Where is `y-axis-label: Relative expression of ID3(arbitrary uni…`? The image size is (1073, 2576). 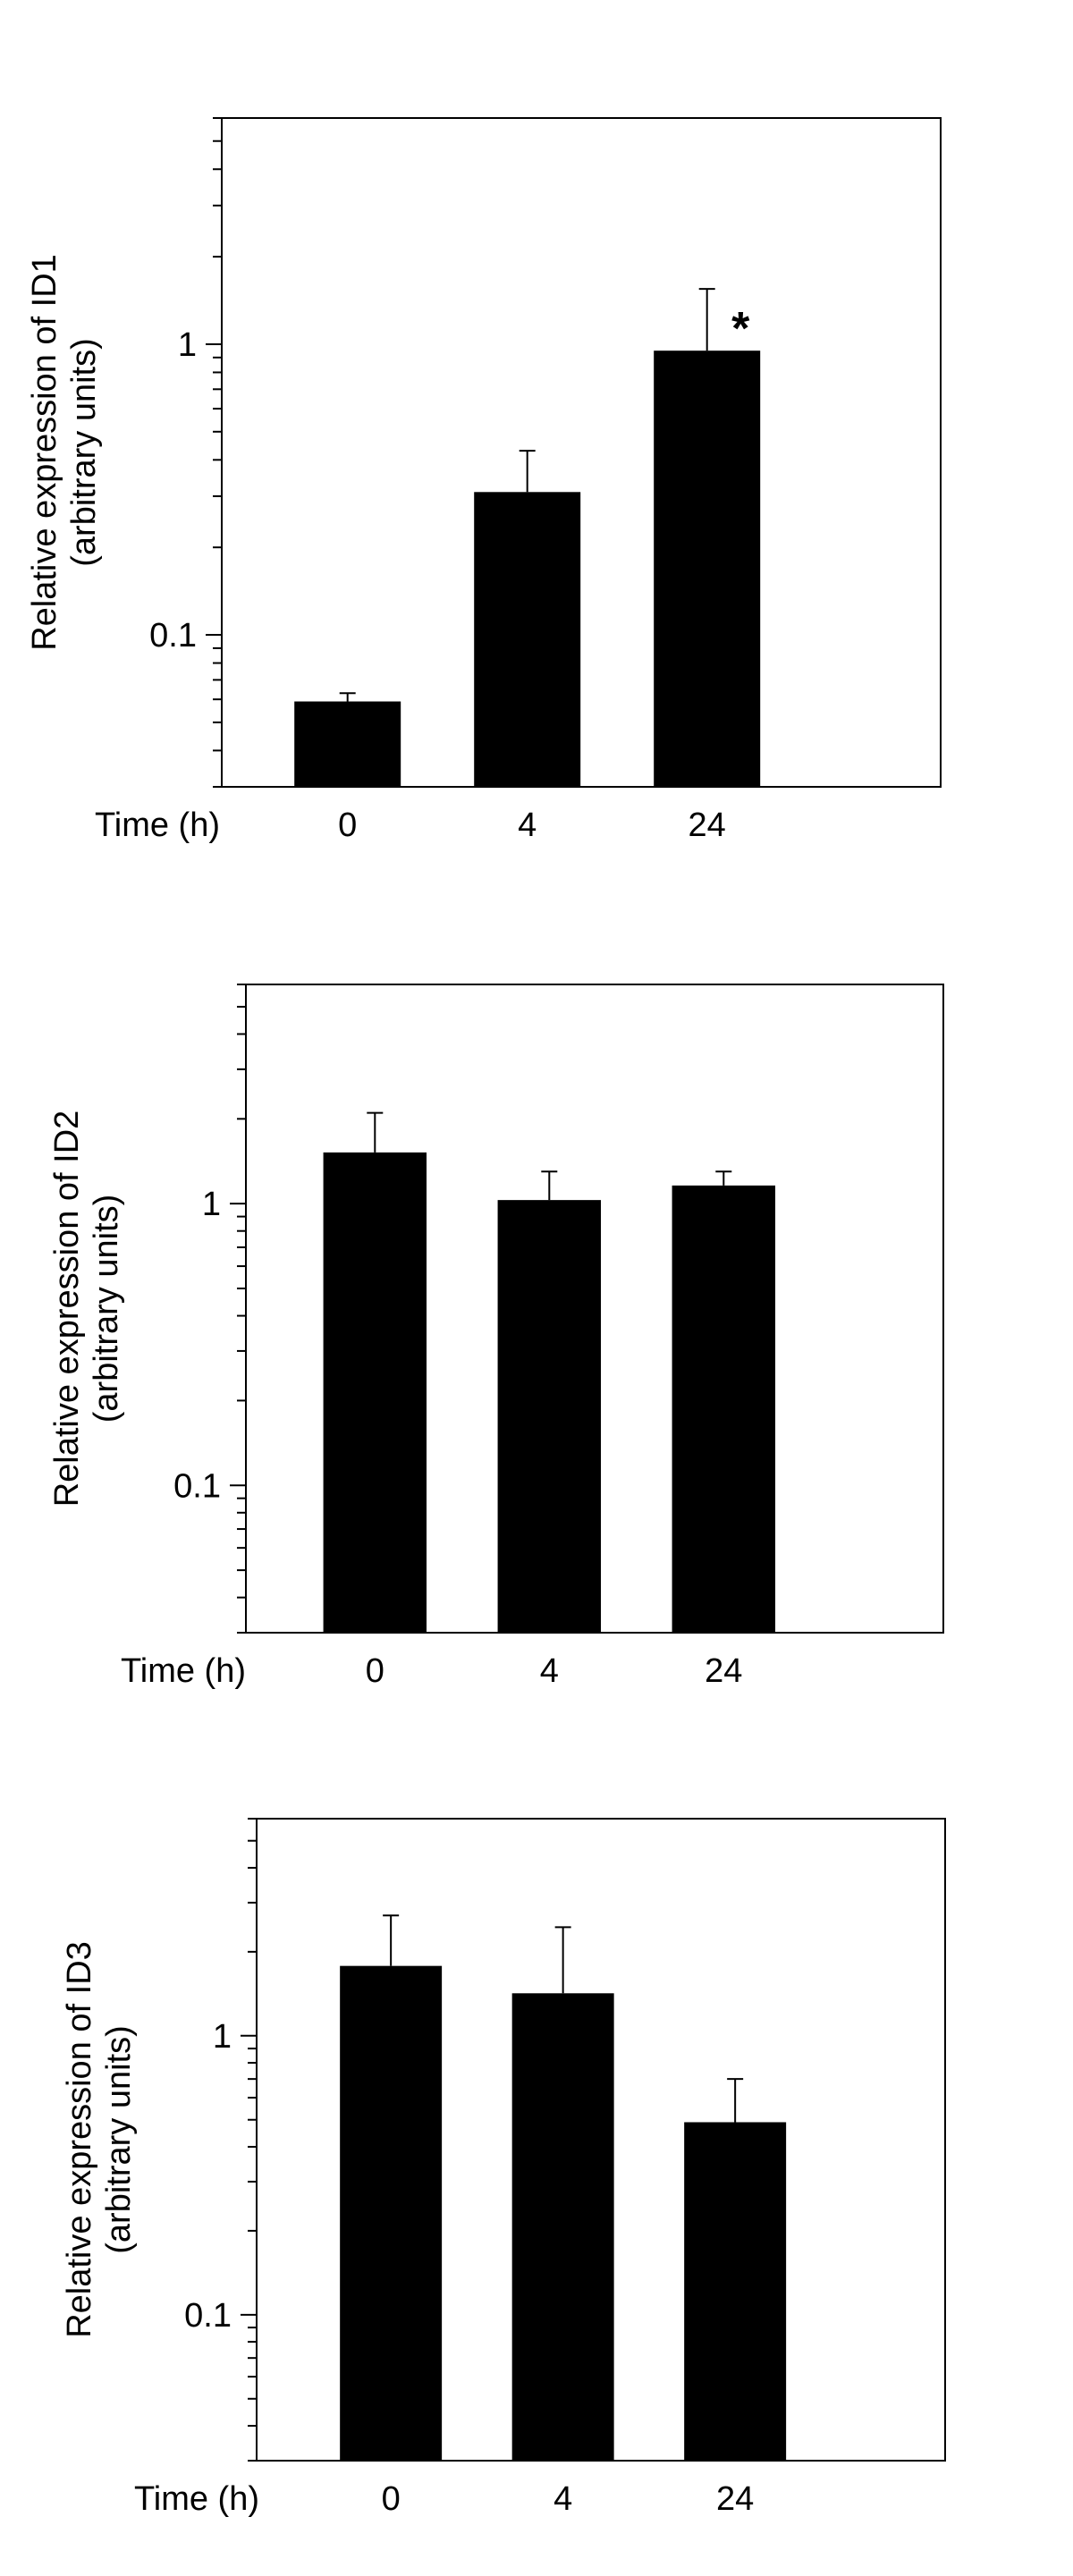 y-axis-label: Relative expression of ID3(arbitrary uni… is located at coordinates (99, 2139).